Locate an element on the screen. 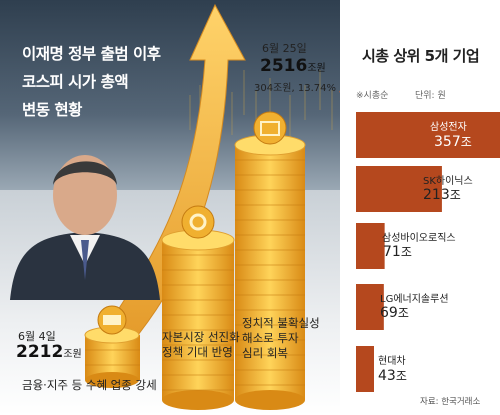 The height and width of the screenshot is (415, 500). bar-value-sk-hynix: 213조 is located at coordinates (442, 195).